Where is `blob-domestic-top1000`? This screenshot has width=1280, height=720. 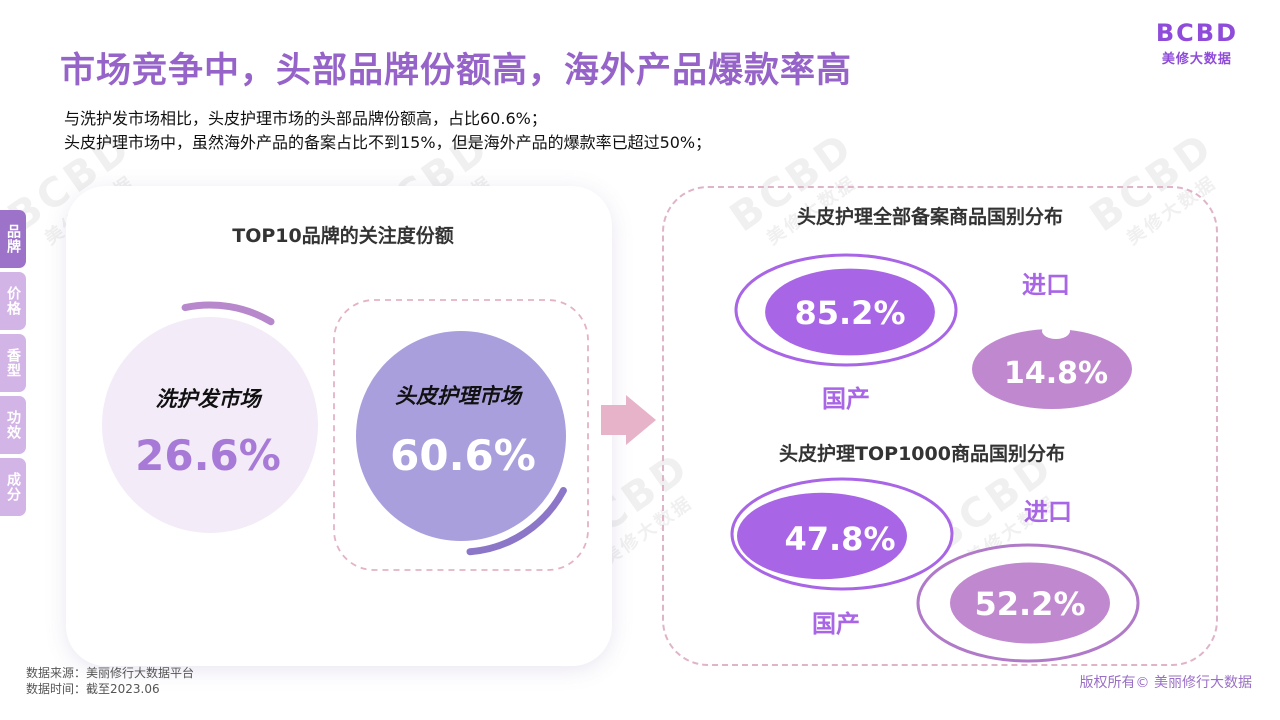 blob-domestic-top1000 is located at coordinates (822, 536).